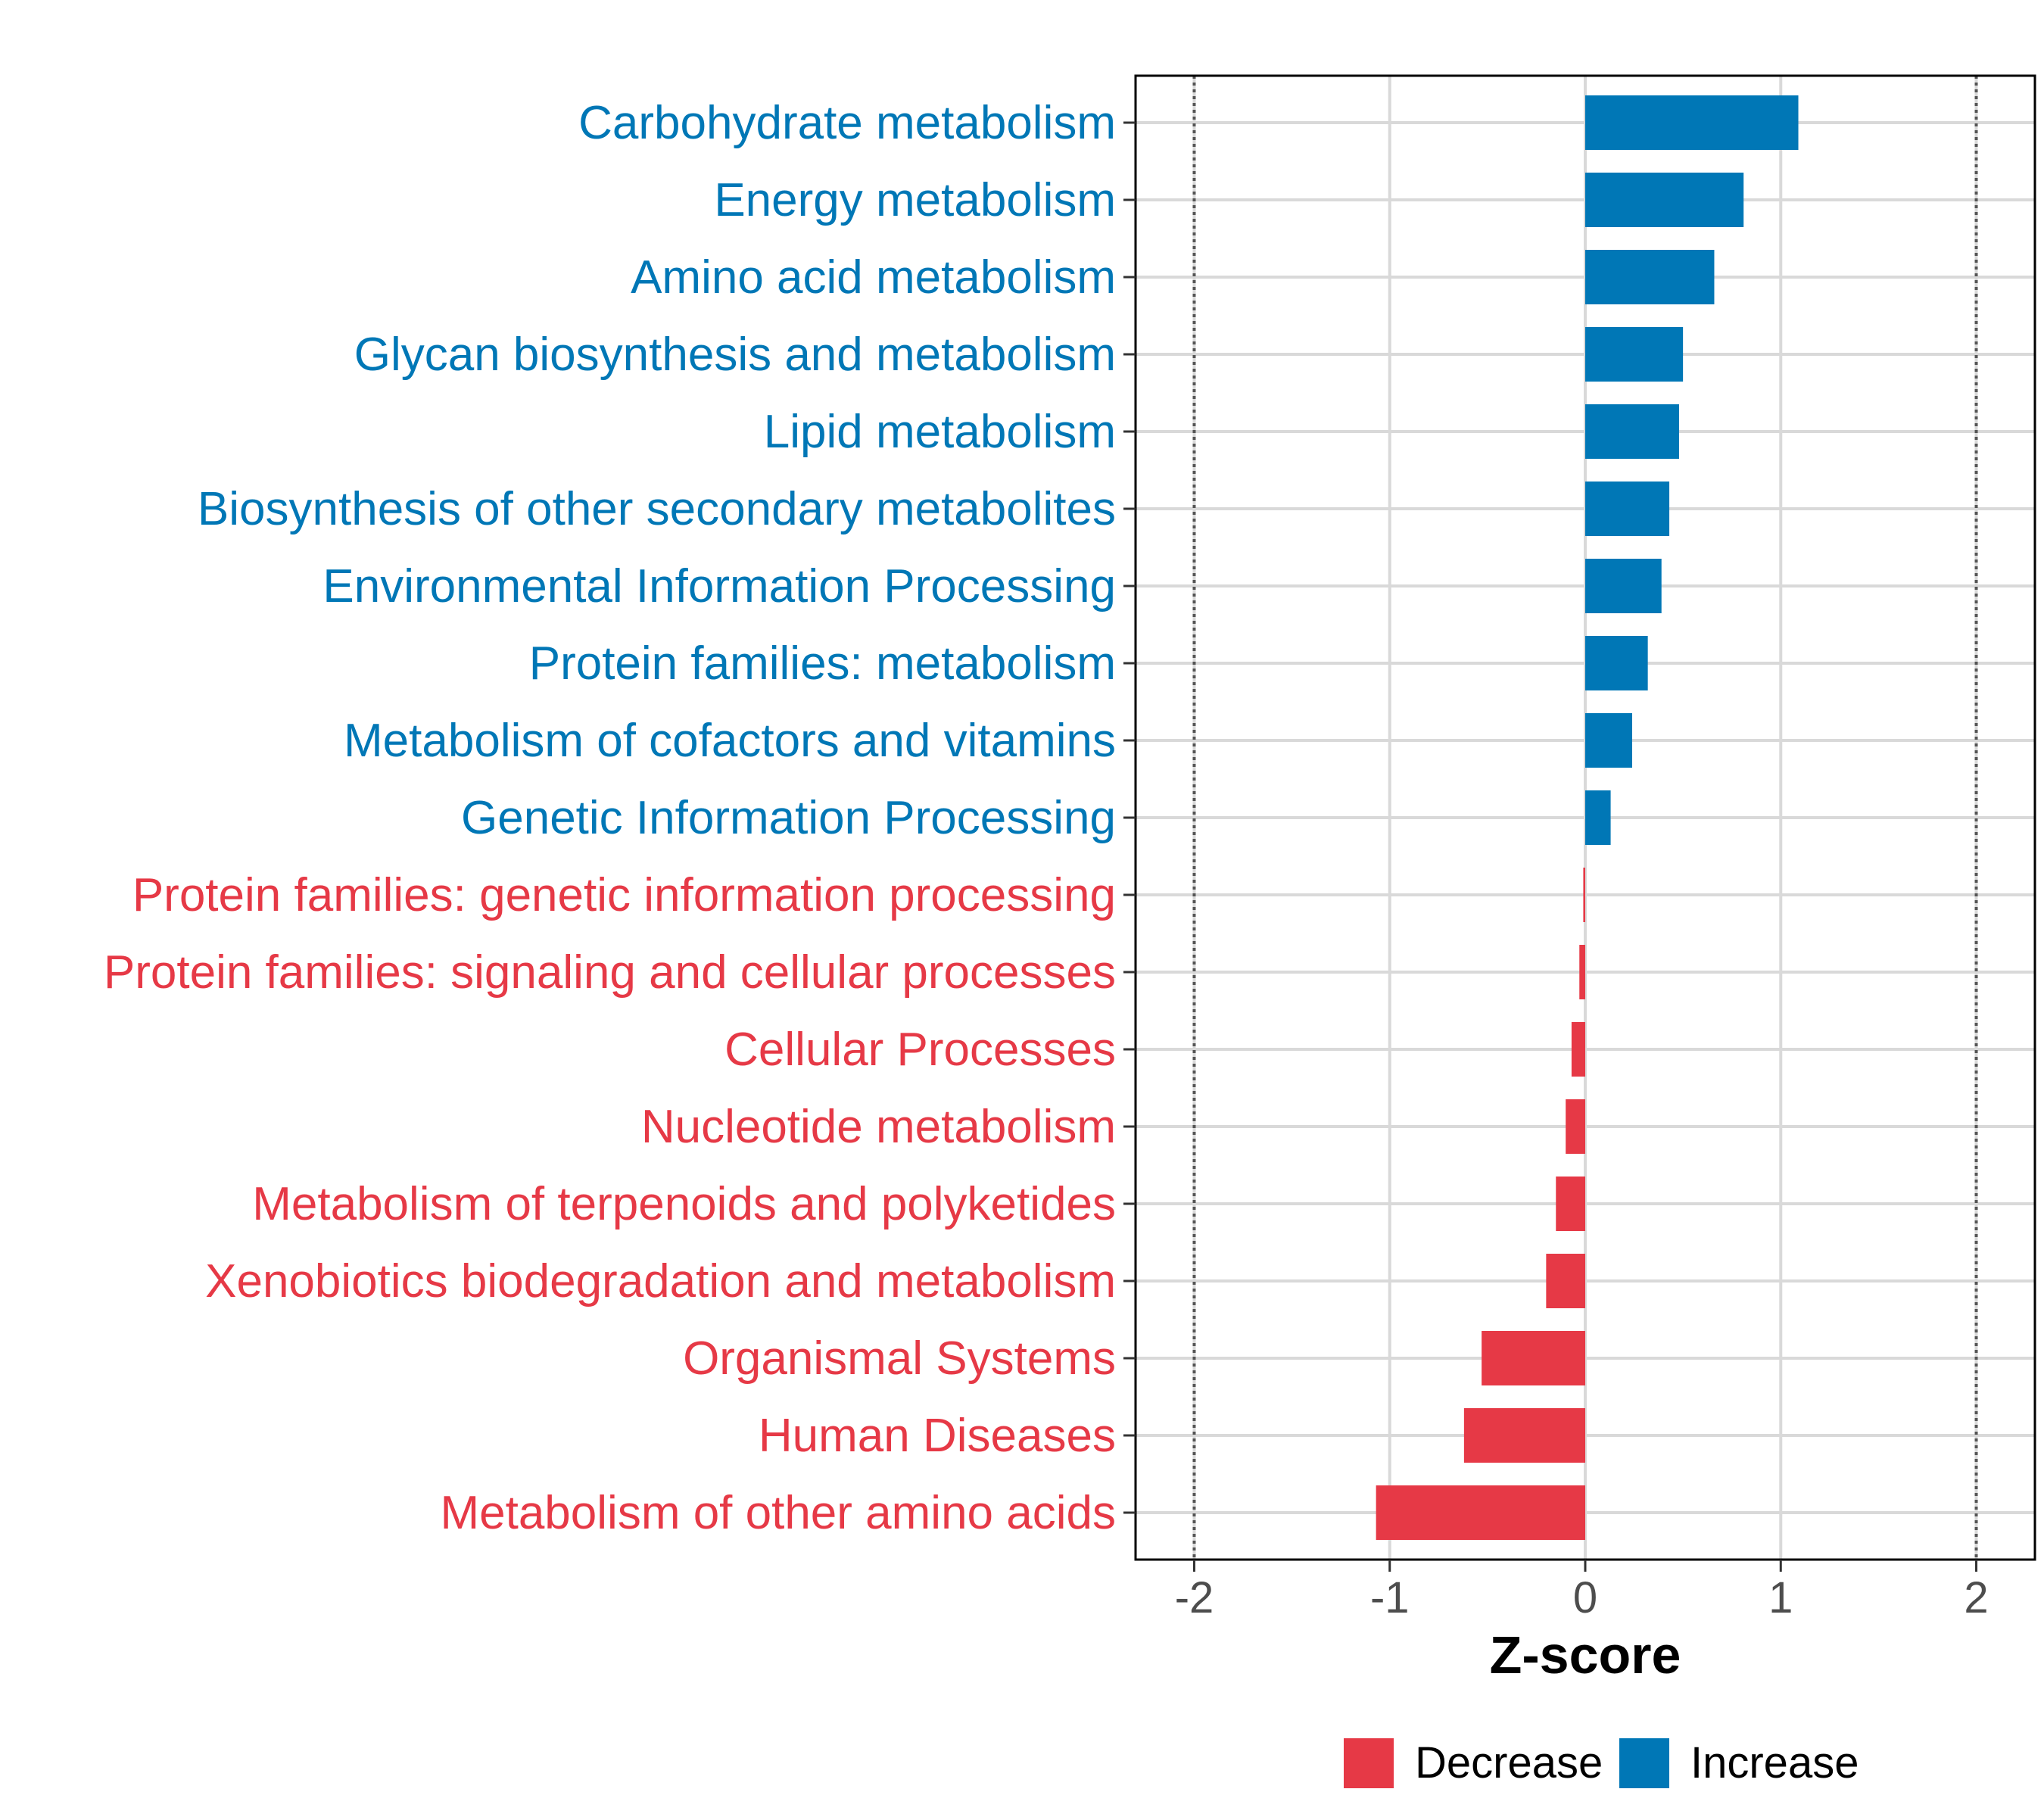 Image resolution: width=2044 pixels, height=1817 pixels. I want to click on category-label: Energy metabolism, so click(915, 200).